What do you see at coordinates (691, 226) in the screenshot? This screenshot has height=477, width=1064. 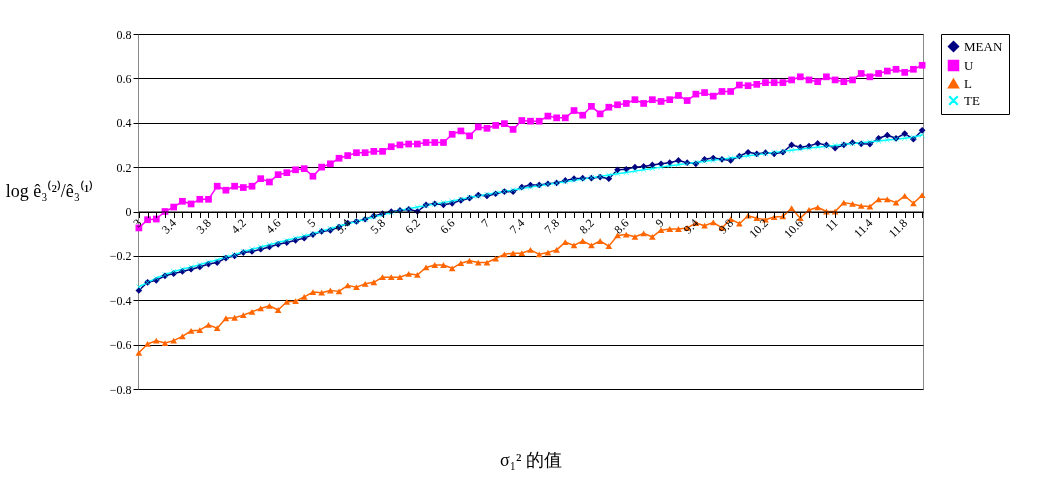 I see `x-tick-label: 9.4` at bounding box center [691, 226].